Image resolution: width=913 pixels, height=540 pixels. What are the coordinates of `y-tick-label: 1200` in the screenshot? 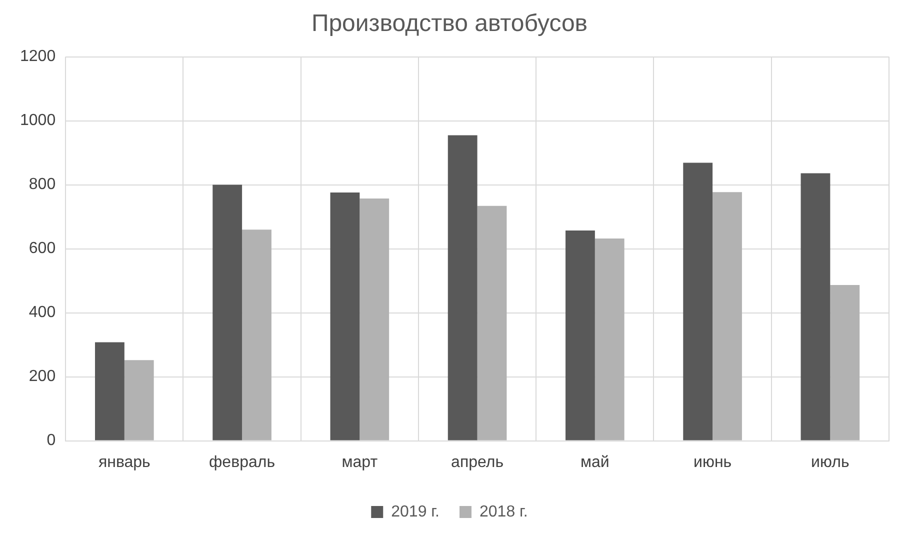 It's located at (38, 57).